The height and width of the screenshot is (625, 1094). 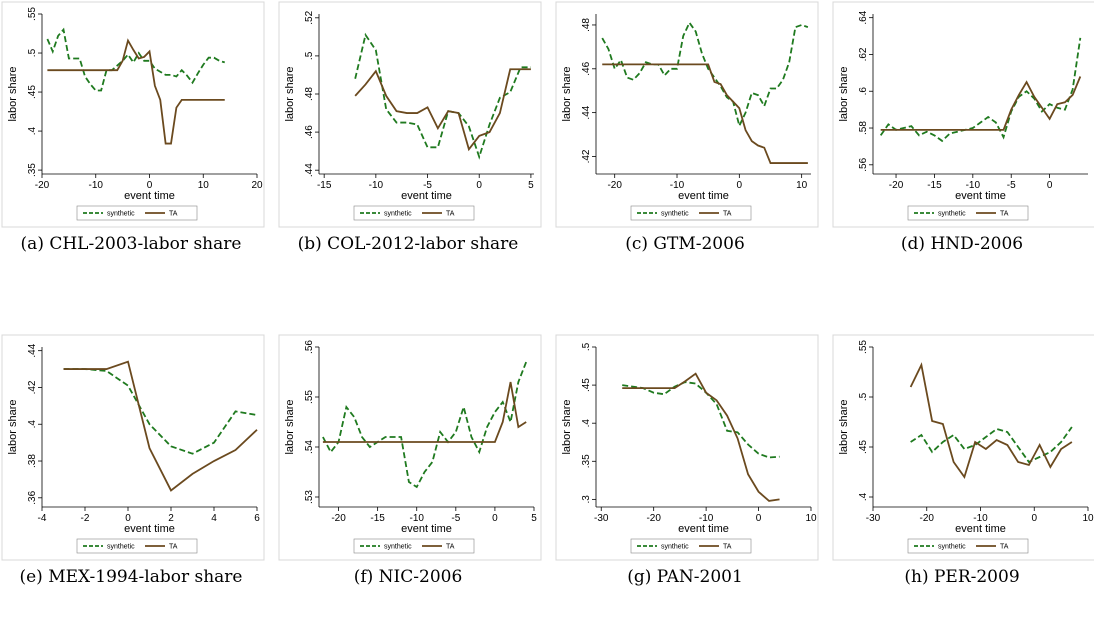 What do you see at coordinates (171, 518) in the screenshot?
I see `x-tick-label: 2` at bounding box center [171, 518].